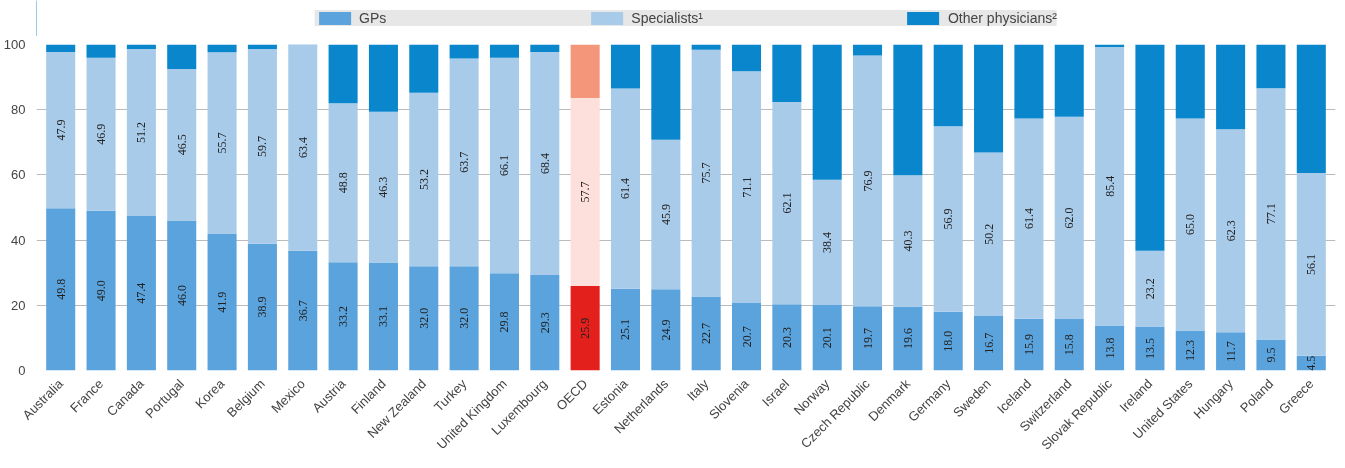 Image resolution: width=1345 pixels, height=468 pixels. I want to click on data-label: 18.0, so click(948, 341).